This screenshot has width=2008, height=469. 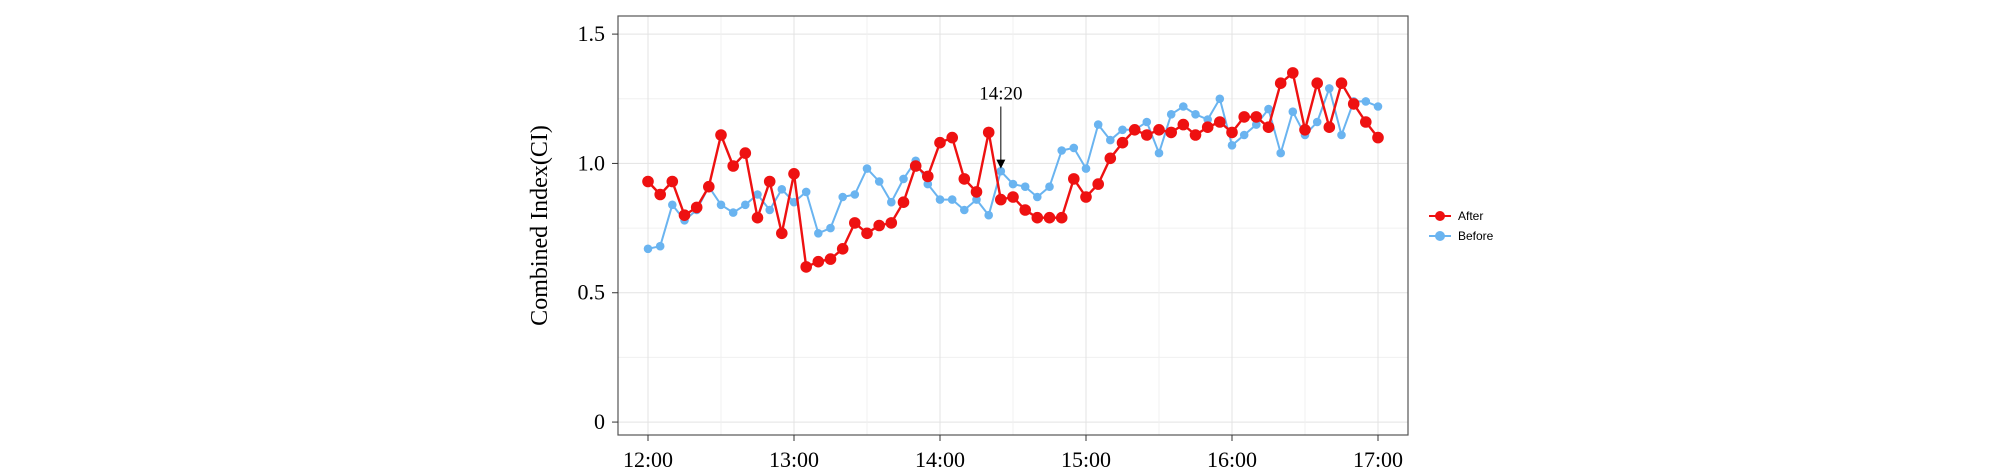 What do you see at coordinates (1013, 452) in the screenshot?
I see `x-axis: 12:00 13:00 14:00 15:00 16:00 17:00` at bounding box center [1013, 452].